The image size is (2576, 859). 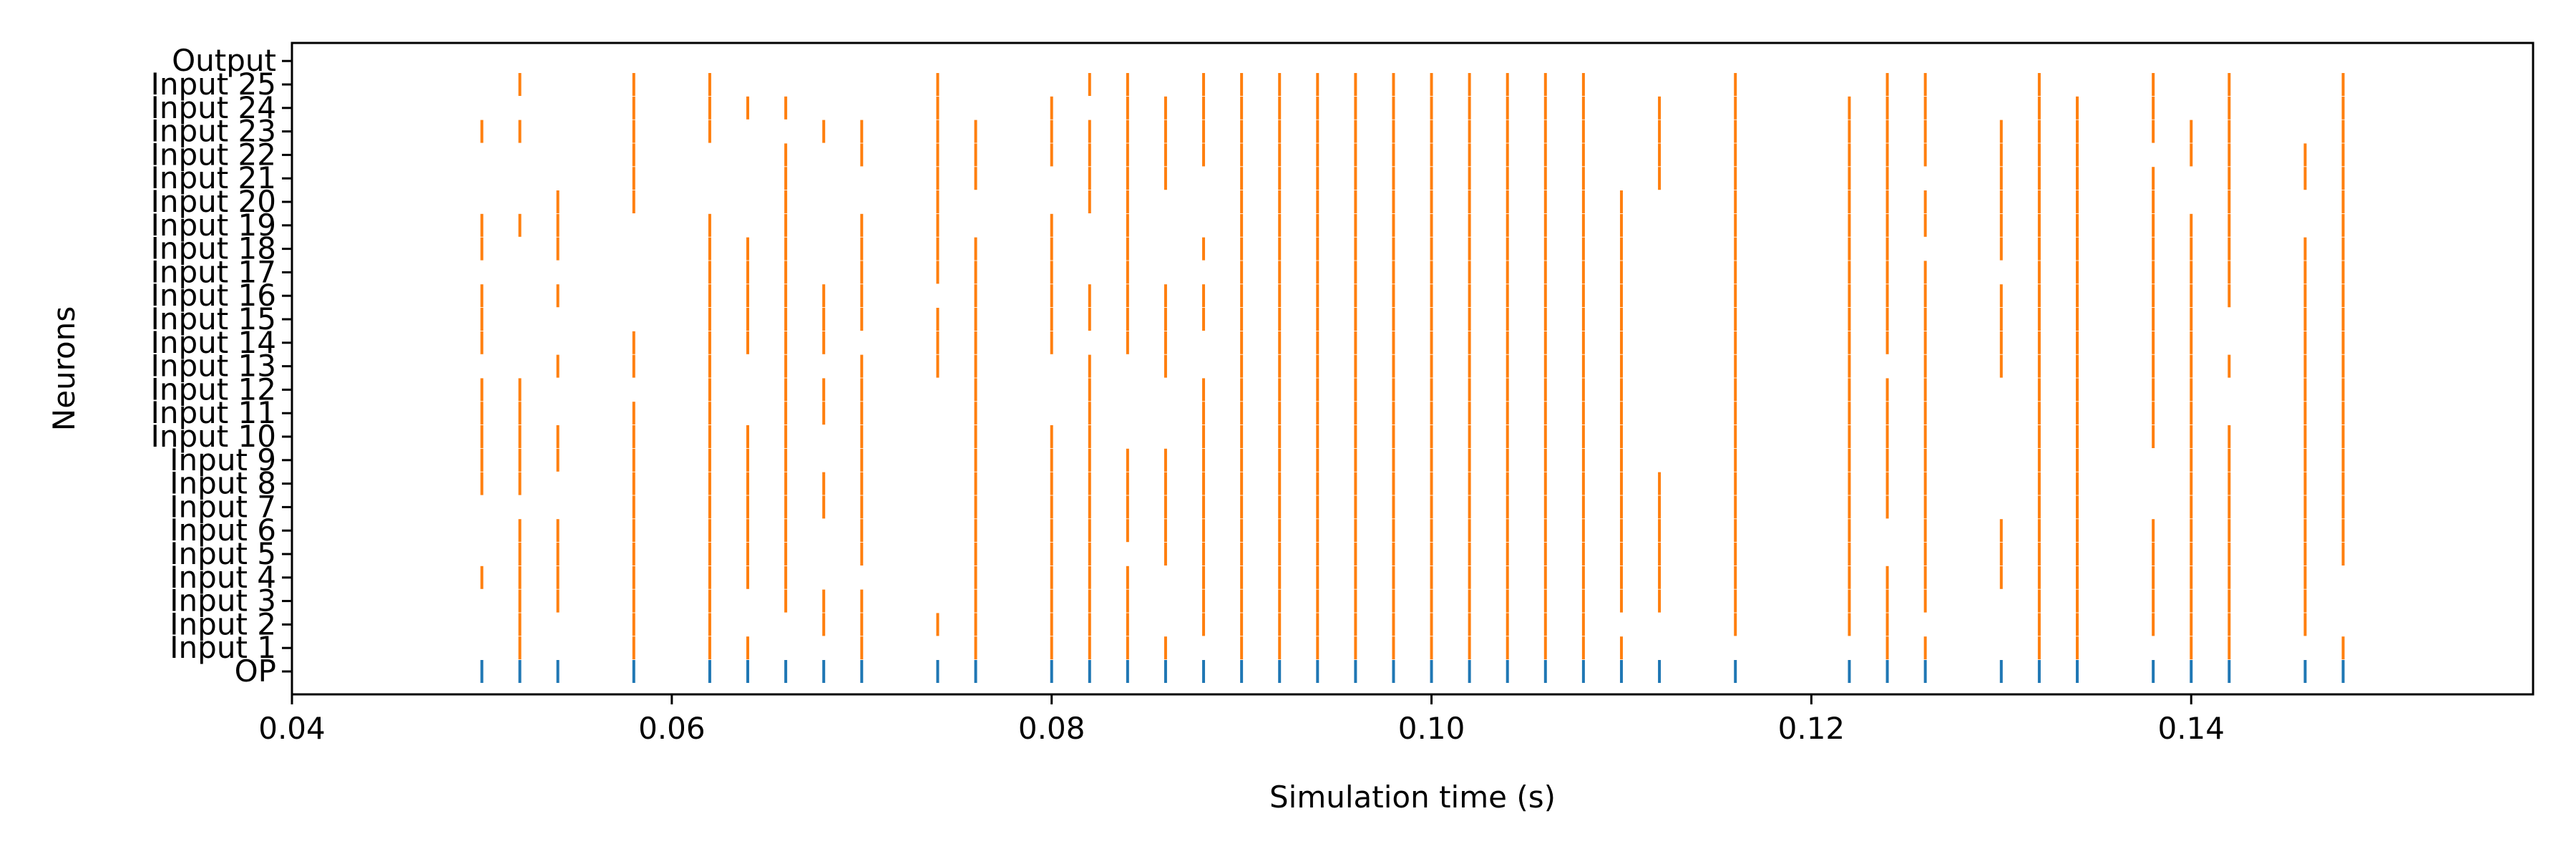 What do you see at coordinates (223, 483) in the screenshot?
I see `y-tick-label-8: Input 8` at bounding box center [223, 483].